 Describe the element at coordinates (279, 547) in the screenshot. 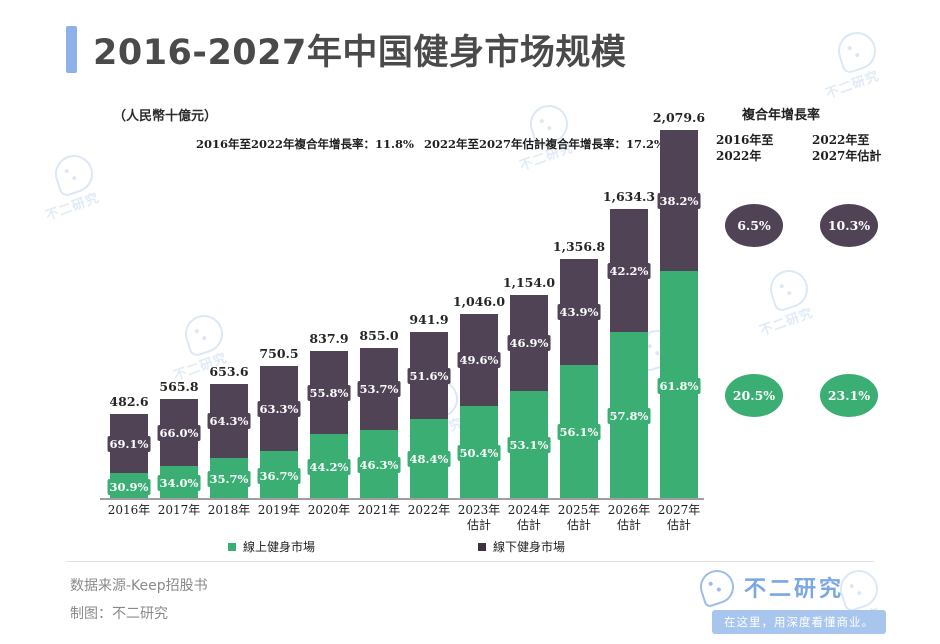

I see `legend-label-online: 線上健身市場` at that location.